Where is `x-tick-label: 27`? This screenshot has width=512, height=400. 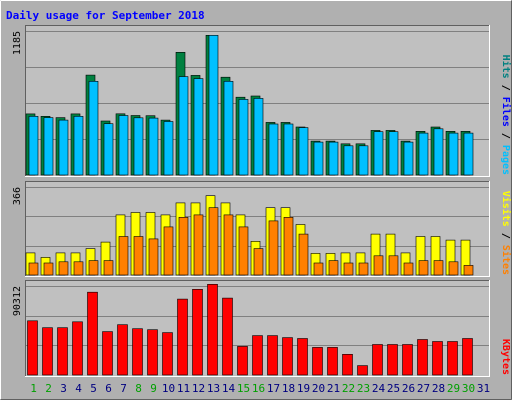 x-tick-label: 27 is located at coordinates (423, 388).